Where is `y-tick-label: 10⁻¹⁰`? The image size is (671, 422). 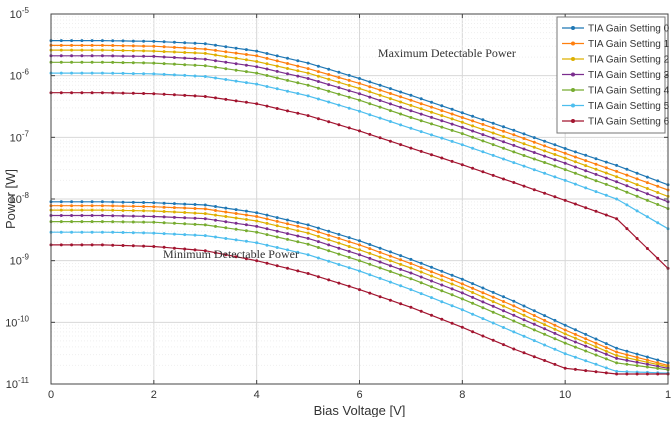 y-tick-label: 10⁻¹⁰ is located at coordinates (17, 321).